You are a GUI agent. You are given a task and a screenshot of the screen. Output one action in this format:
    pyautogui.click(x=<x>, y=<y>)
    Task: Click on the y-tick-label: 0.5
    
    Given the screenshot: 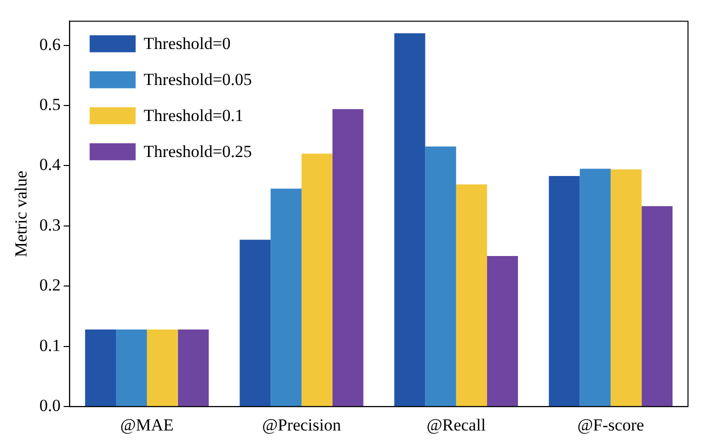 What is the action you would take?
    pyautogui.click(x=50, y=104)
    